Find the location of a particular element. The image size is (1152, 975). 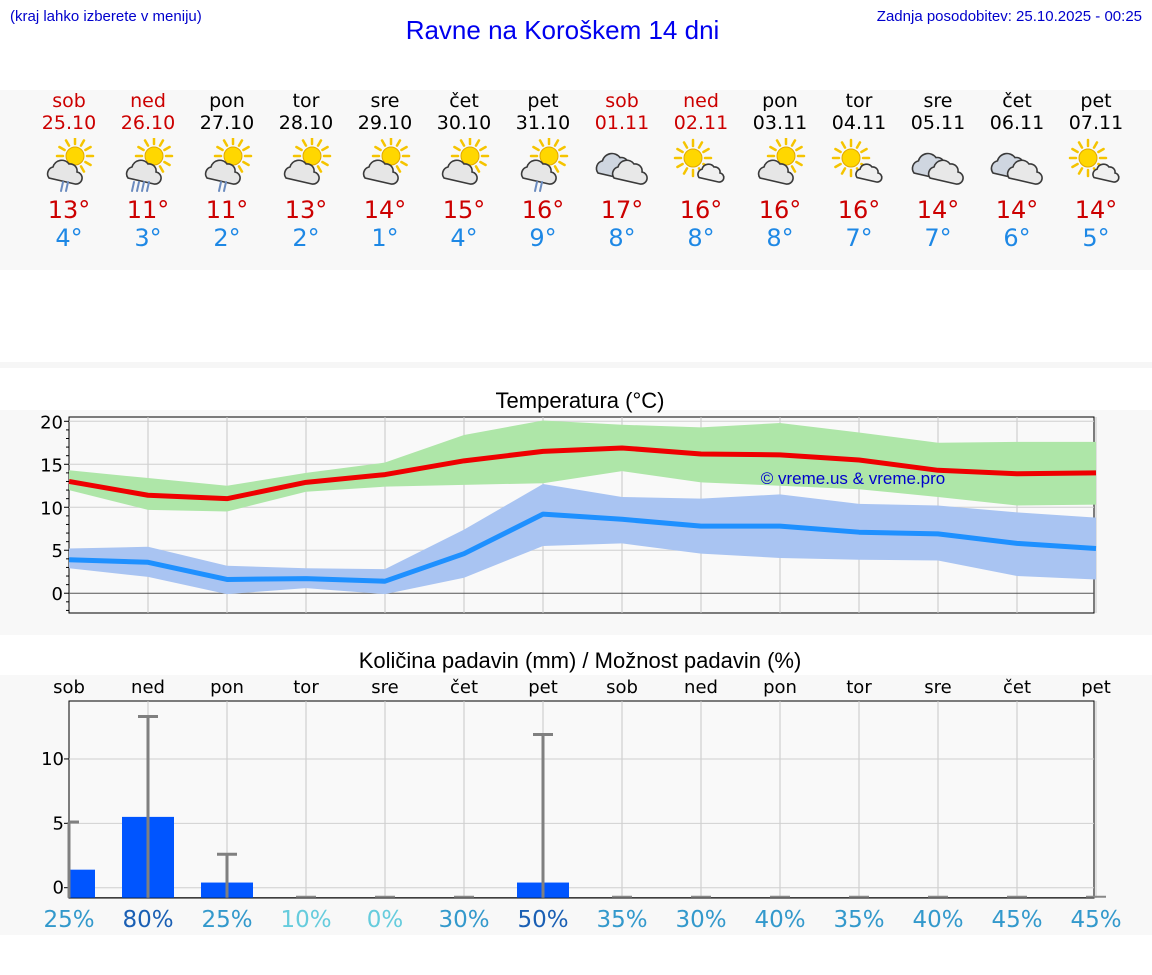

min-temperature: 4° is located at coordinates (69, 238).